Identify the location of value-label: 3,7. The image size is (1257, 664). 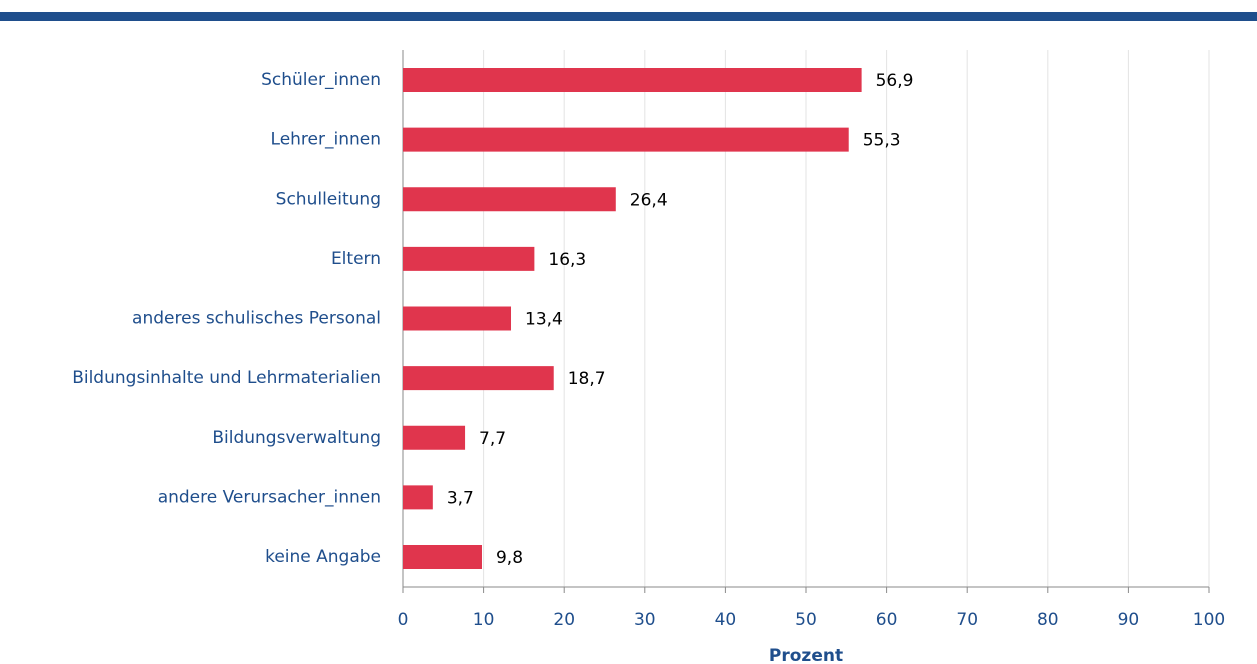
(460, 498).